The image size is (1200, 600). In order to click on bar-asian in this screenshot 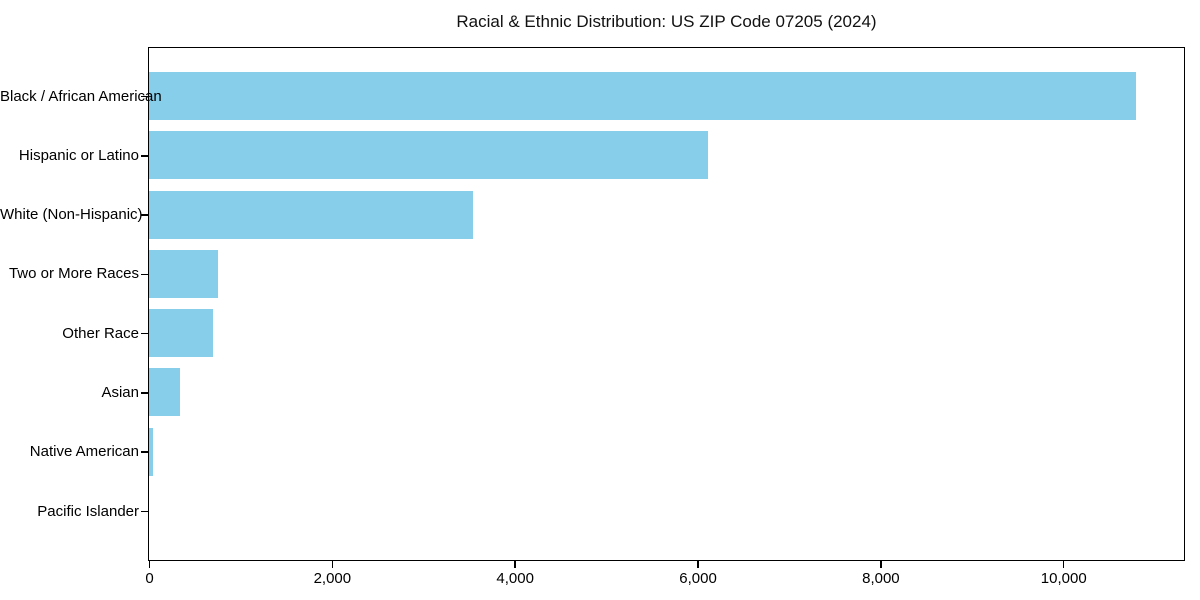, I will do `click(165, 392)`.